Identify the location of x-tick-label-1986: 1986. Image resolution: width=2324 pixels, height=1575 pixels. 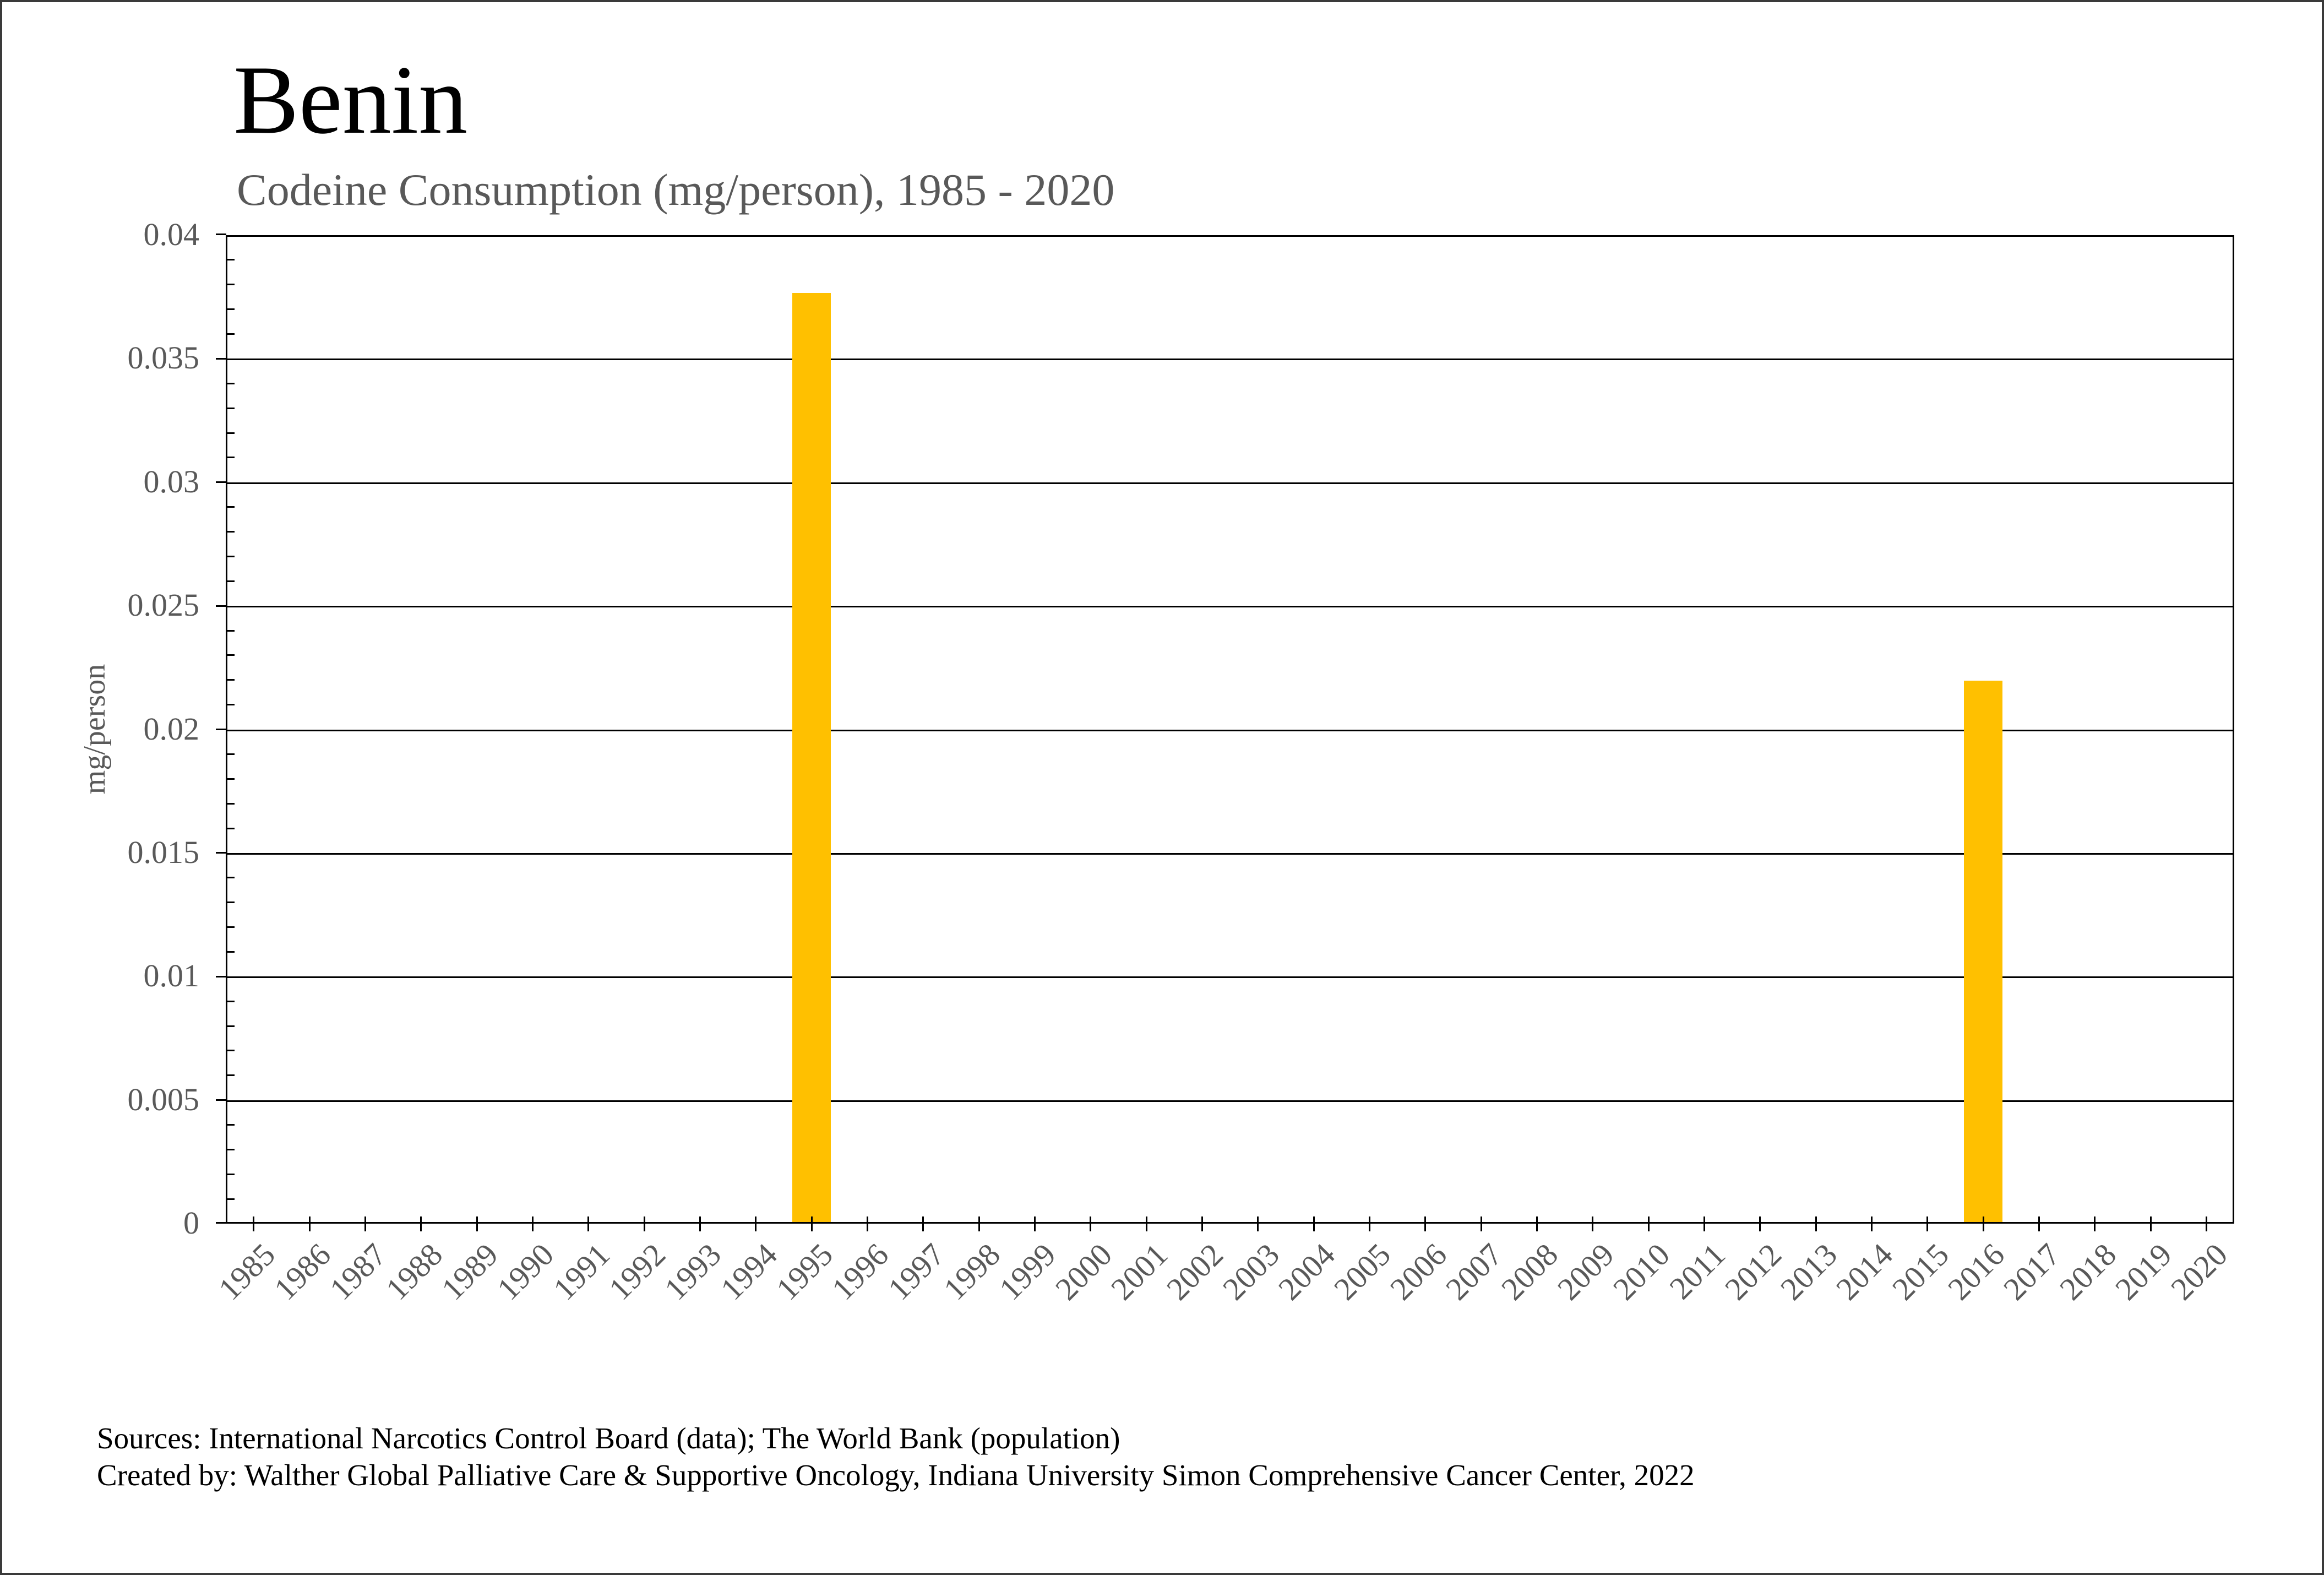
(303, 1271).